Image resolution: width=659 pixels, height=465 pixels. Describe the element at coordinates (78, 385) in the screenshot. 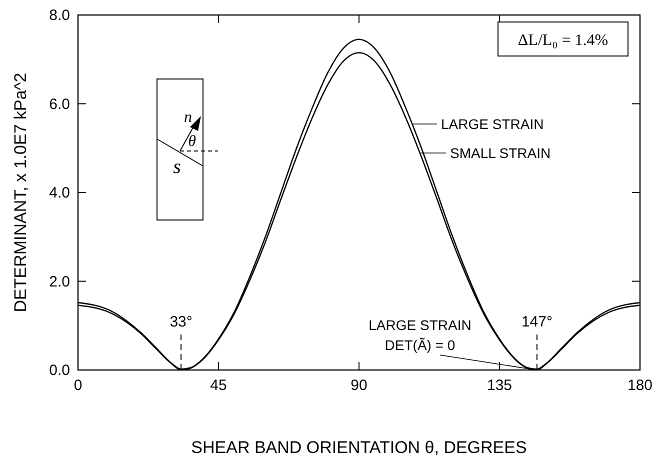

I see `x-tick-label: 0` at that location.